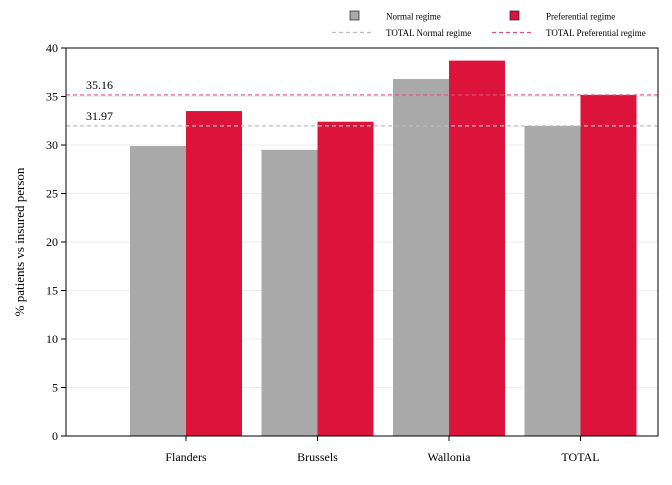 This screenshot has width=672, height=485. What do you see at coordinates (552, 281) in the screenshot?
I see `bar-normal-total` at bounding box center [552, 281].